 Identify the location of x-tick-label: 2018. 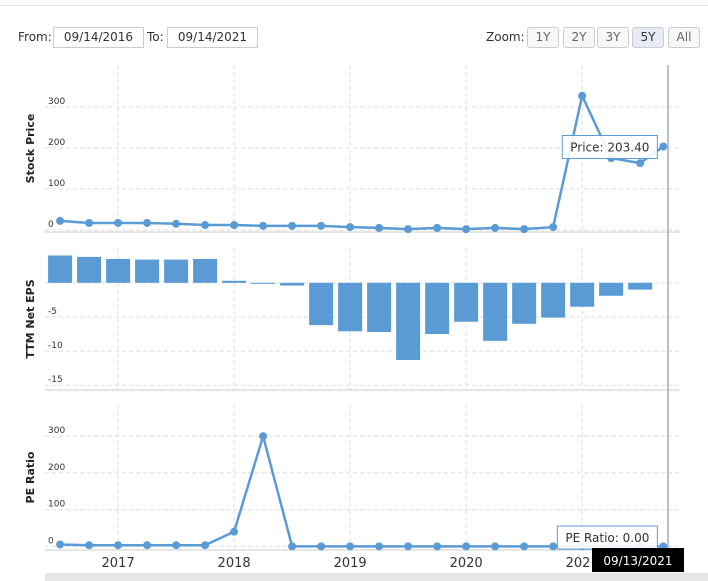
(234, 563).